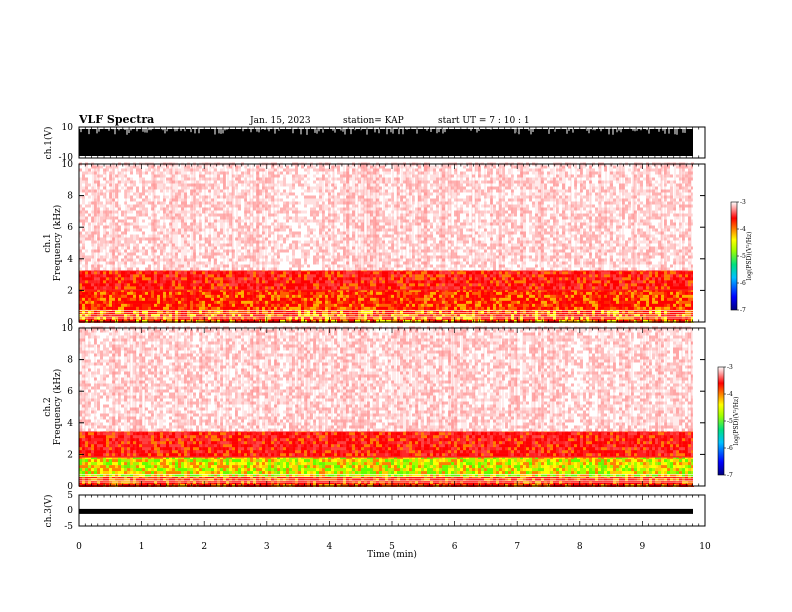  What do you see at coordinates (68, 527) in the screenshot?
I see `ch3-ytick-bottom: -5` at bounding box center [68, 527].